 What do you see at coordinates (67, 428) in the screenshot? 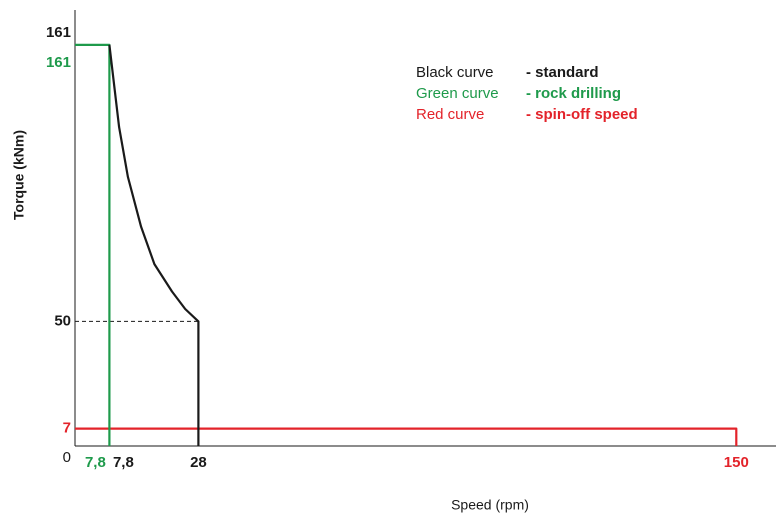
I see `y-tick-label: 7` at bounding box center [67, 428].